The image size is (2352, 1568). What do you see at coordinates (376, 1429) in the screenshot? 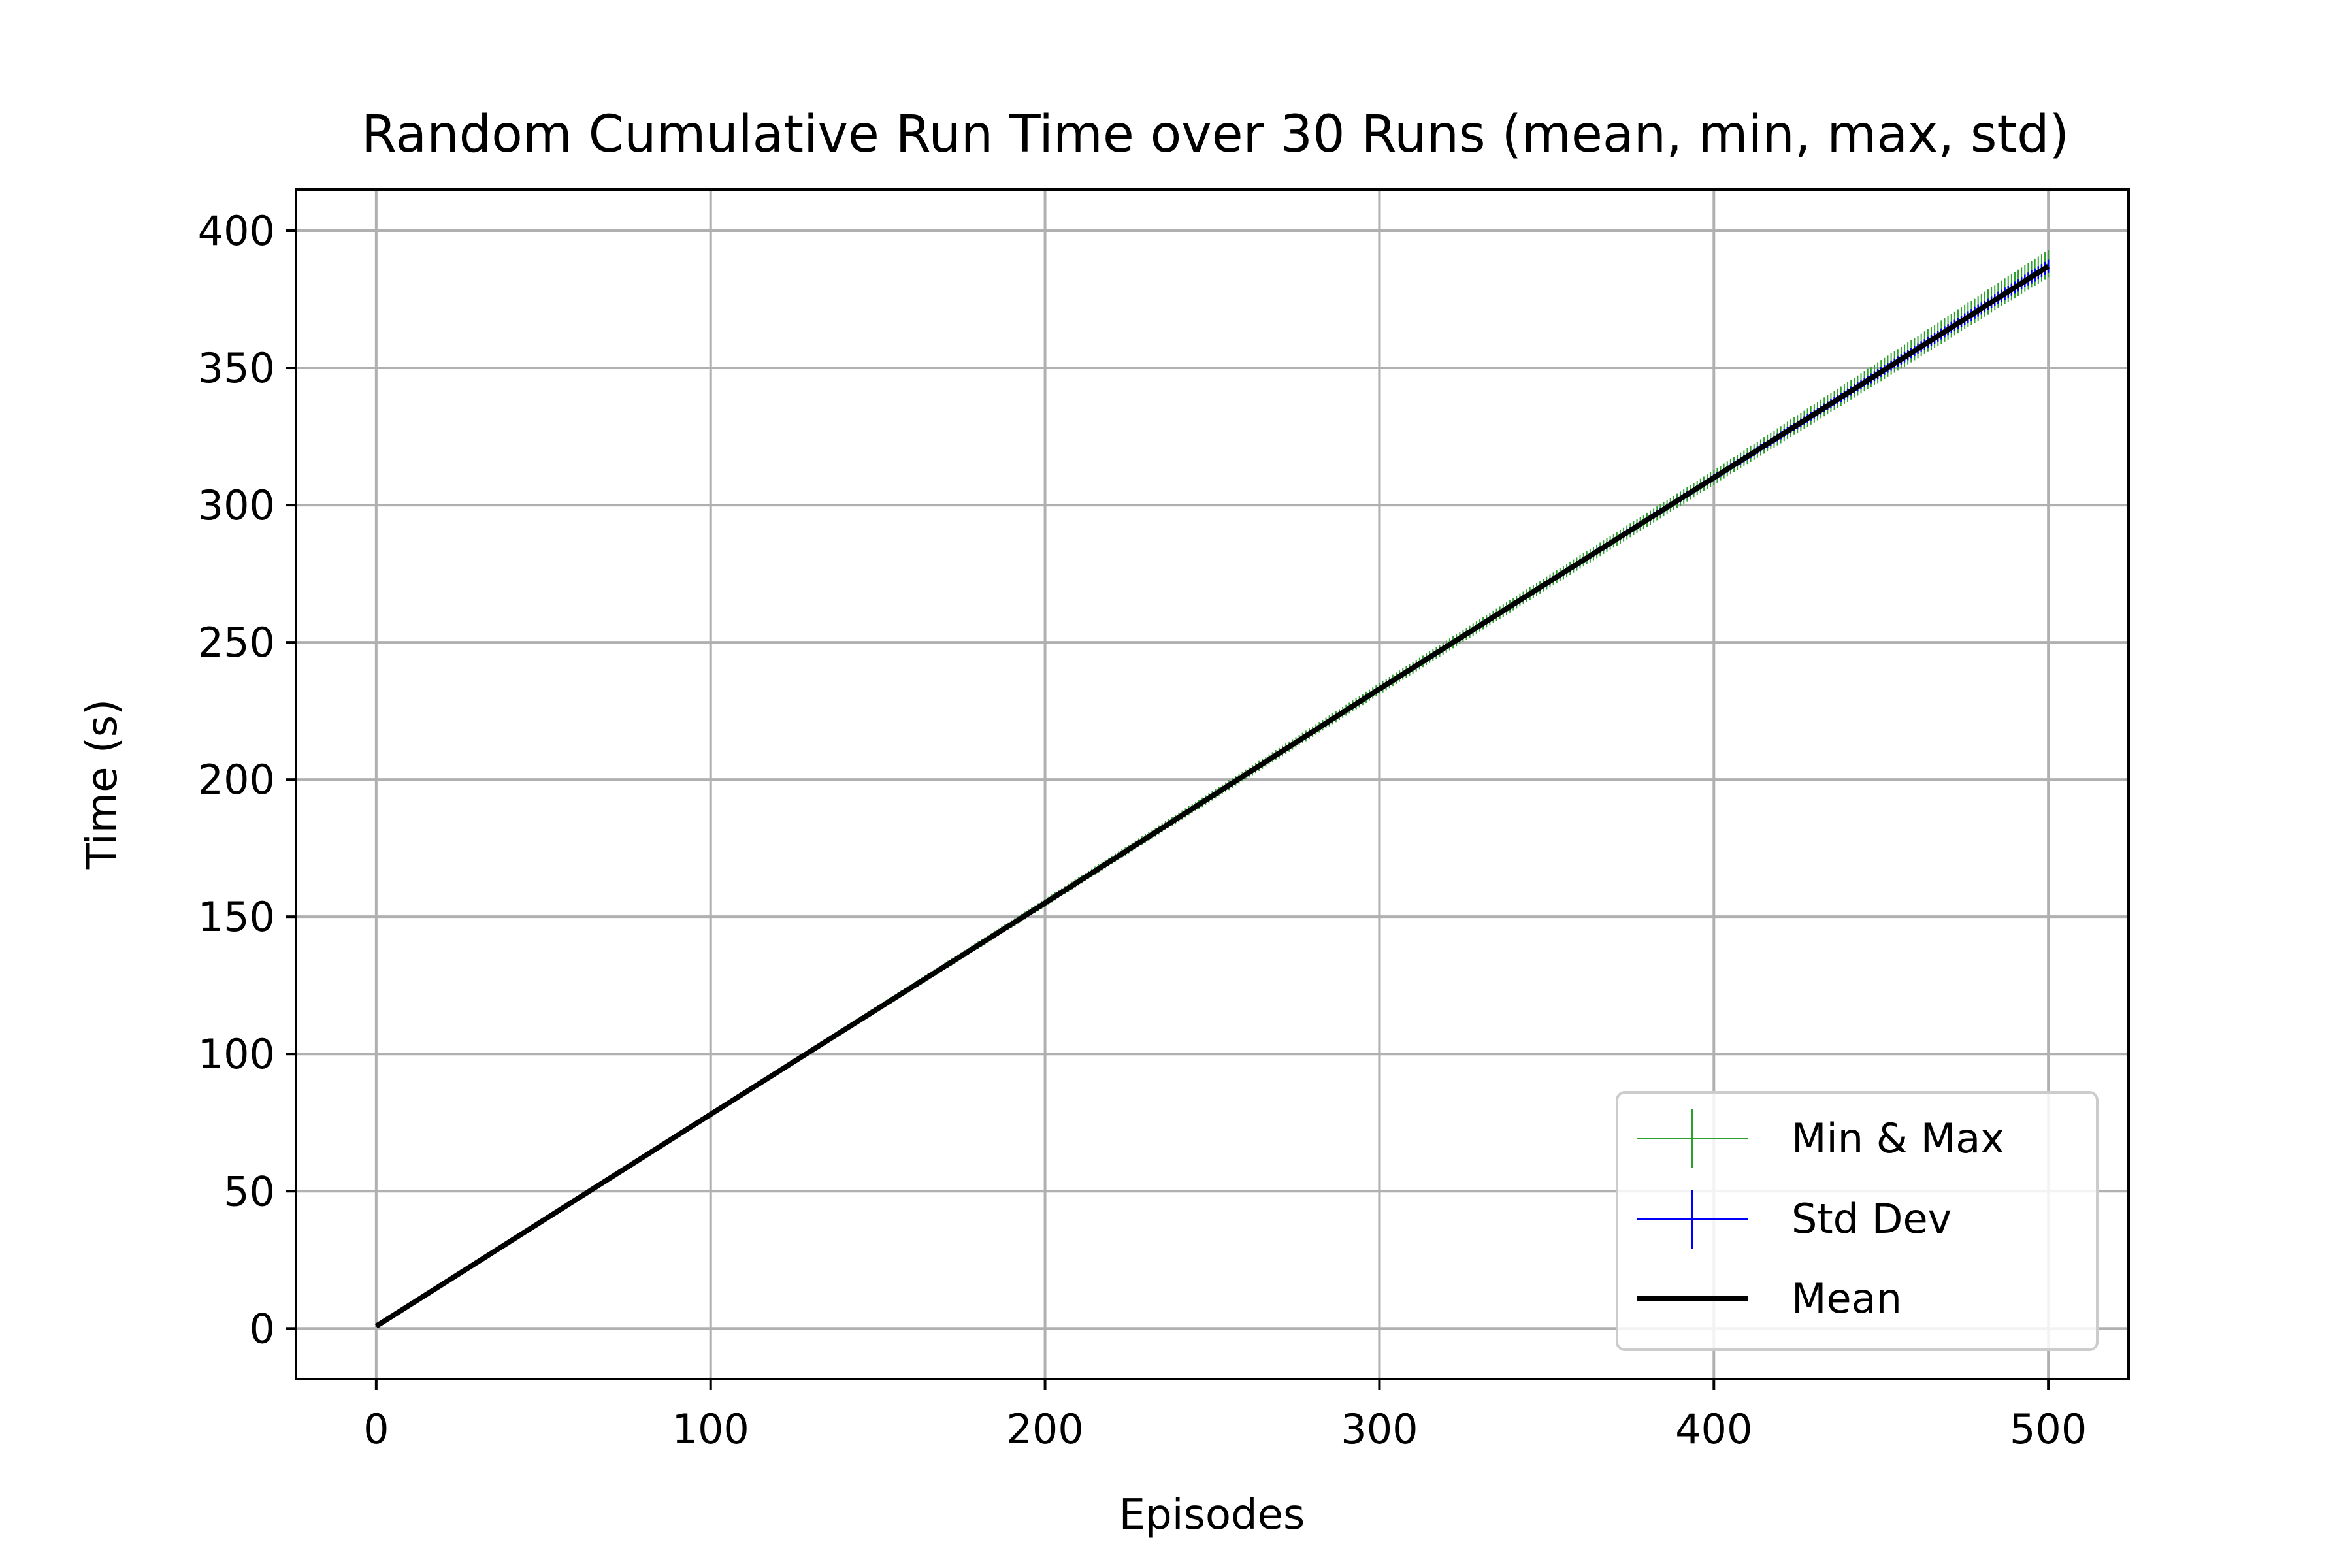
I see `x-tick-label: 0` at bounding box center [376, 1429].